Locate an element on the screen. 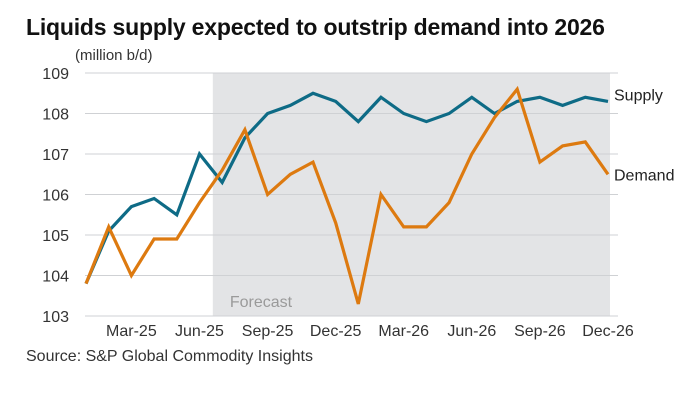  y-tick-label: 103 is located at coordinates (55, 317).